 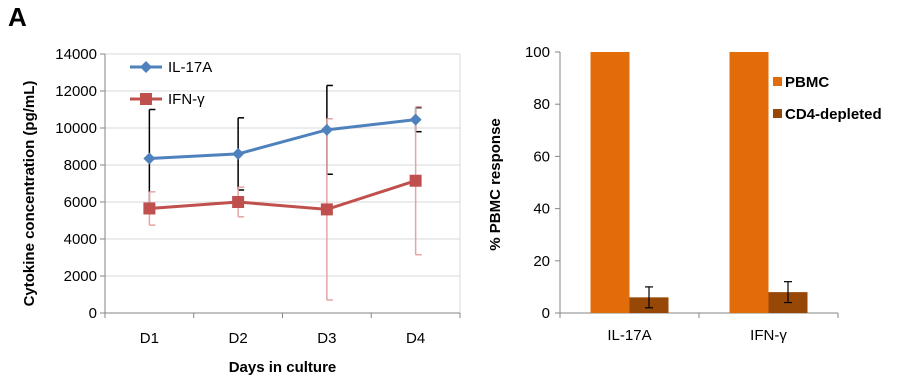 What do you see at coordinates (80, 239) in the screenshot?
I see `y-tick-label: 4000` at bounding box center [80, 239].